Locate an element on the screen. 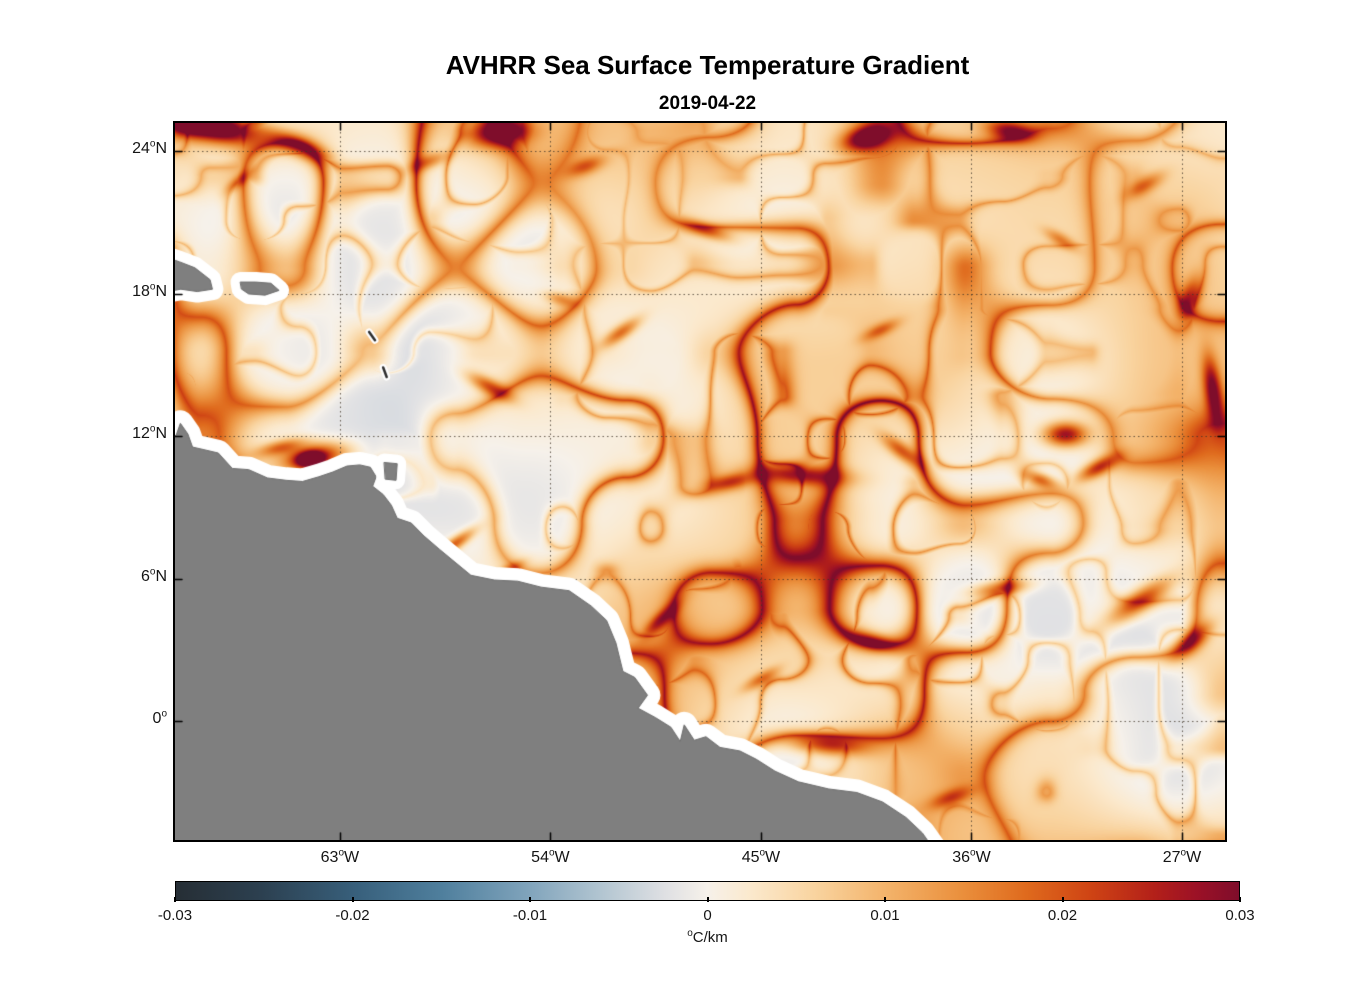  chart-subtitle: 2019-04-22 is located at coordinates (707, 103).